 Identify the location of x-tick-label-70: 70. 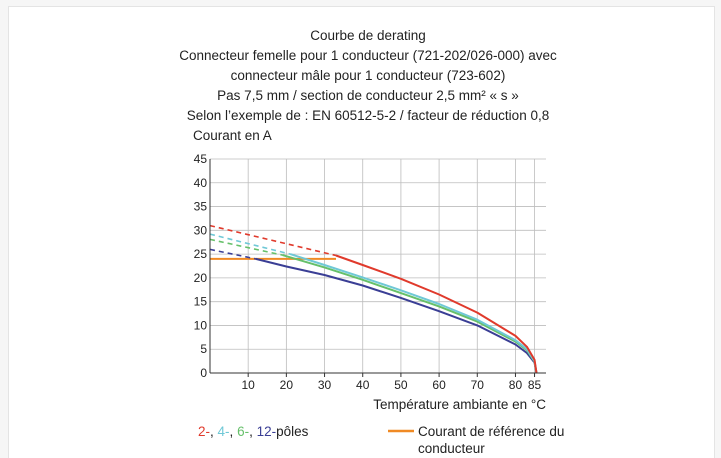
(478, 385).